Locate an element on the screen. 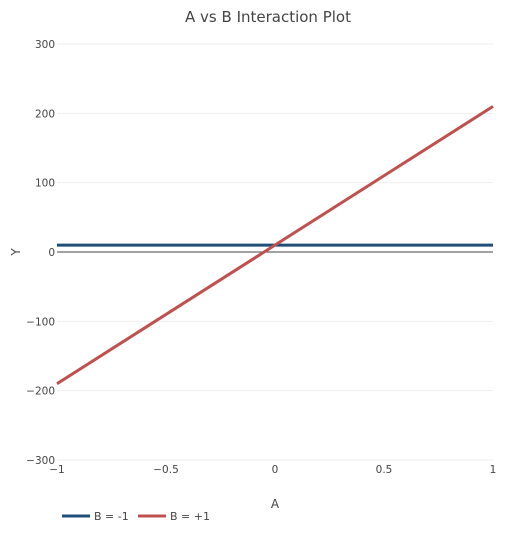 Image resolution: width=531 pixels, height=535 pixels. y-tick-label: −200 is located at coordinates (40, 392).